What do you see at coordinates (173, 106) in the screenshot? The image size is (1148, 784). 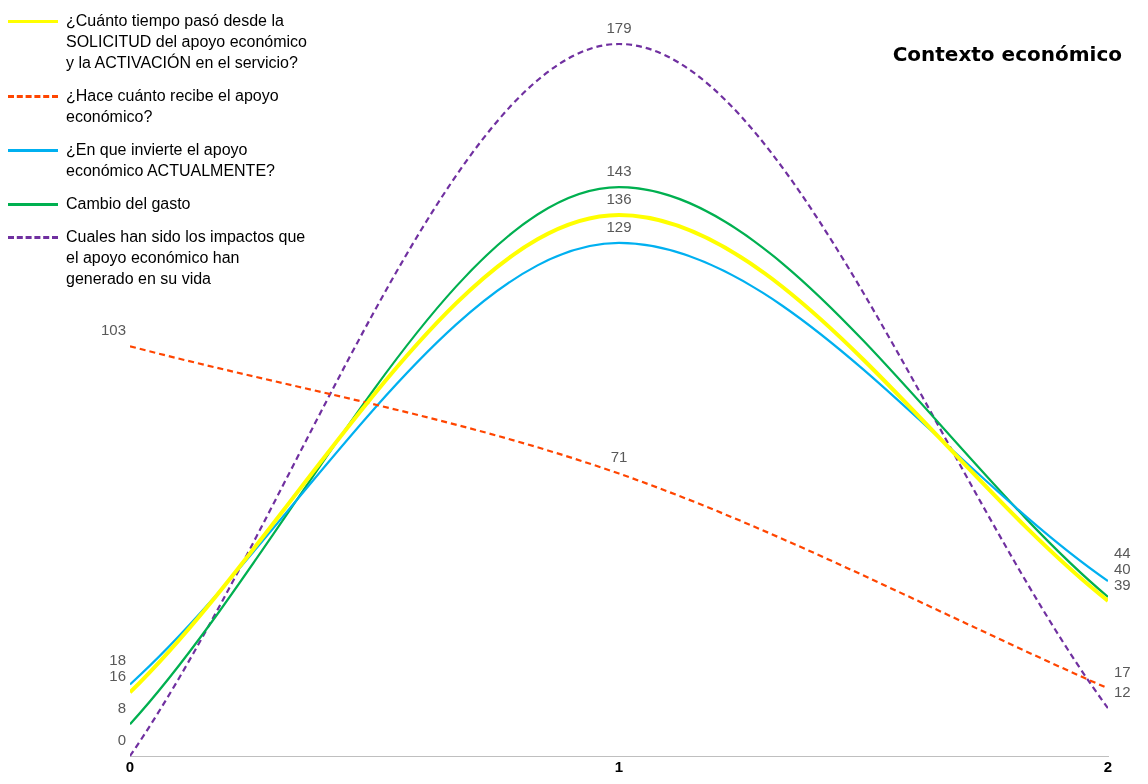 I see `legend-label: ¿Hace cuánto recibe el apoyo económico?` at bounding box center [173, 106].